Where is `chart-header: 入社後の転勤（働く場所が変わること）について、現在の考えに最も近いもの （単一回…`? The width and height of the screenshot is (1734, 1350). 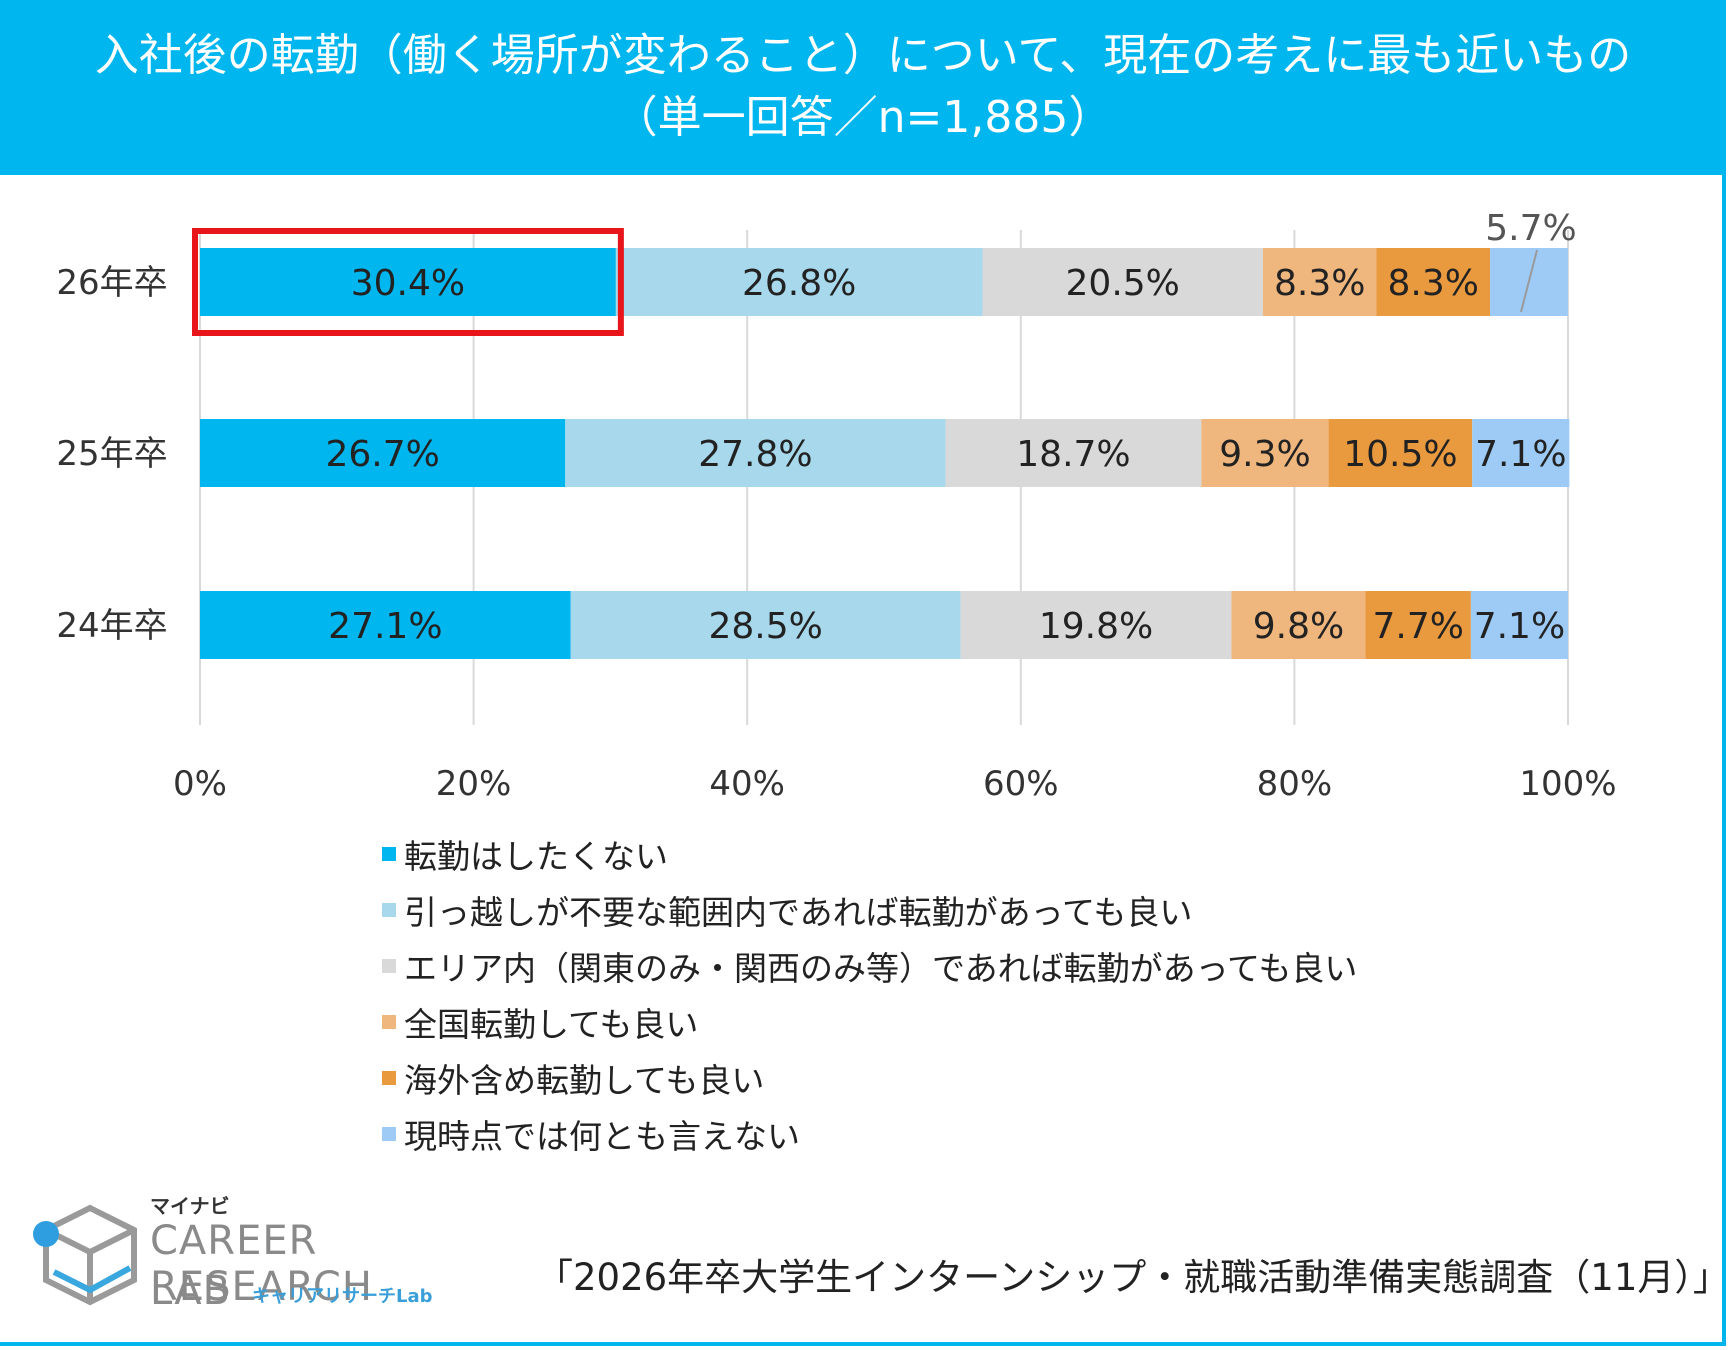
chart-header: 入社後の転勤（働く場所が変わること）について、現在の考えに最も近いもの （単一回… is located at coordinates (863, 87).